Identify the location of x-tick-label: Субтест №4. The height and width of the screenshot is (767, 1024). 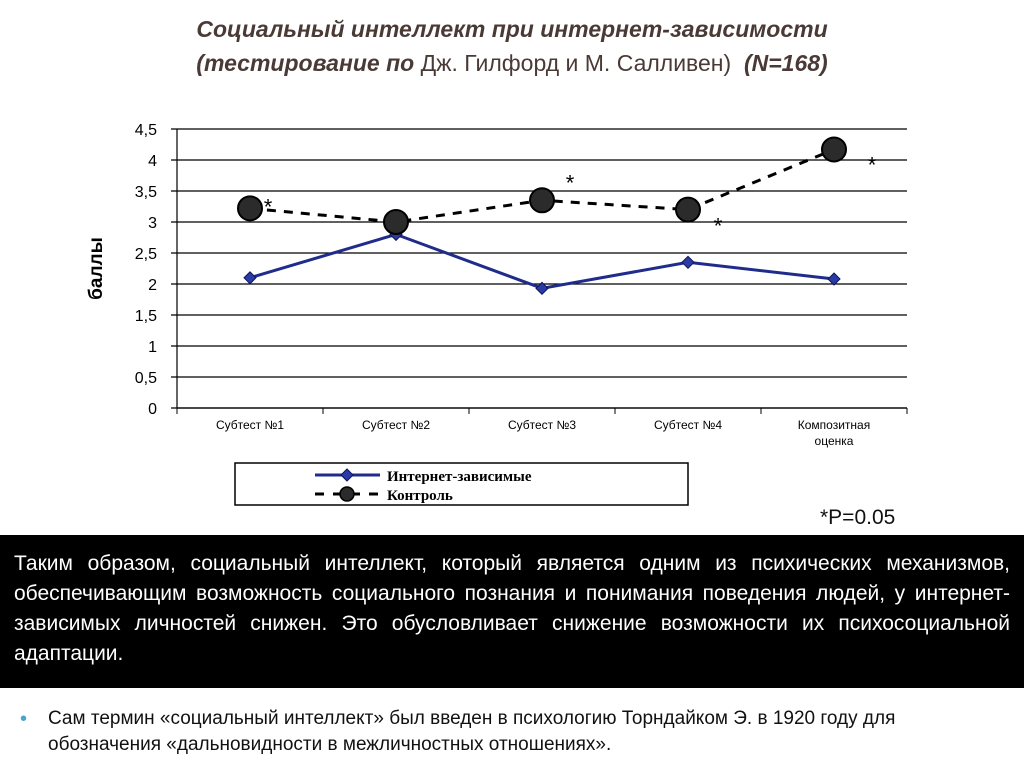
(688, 425).